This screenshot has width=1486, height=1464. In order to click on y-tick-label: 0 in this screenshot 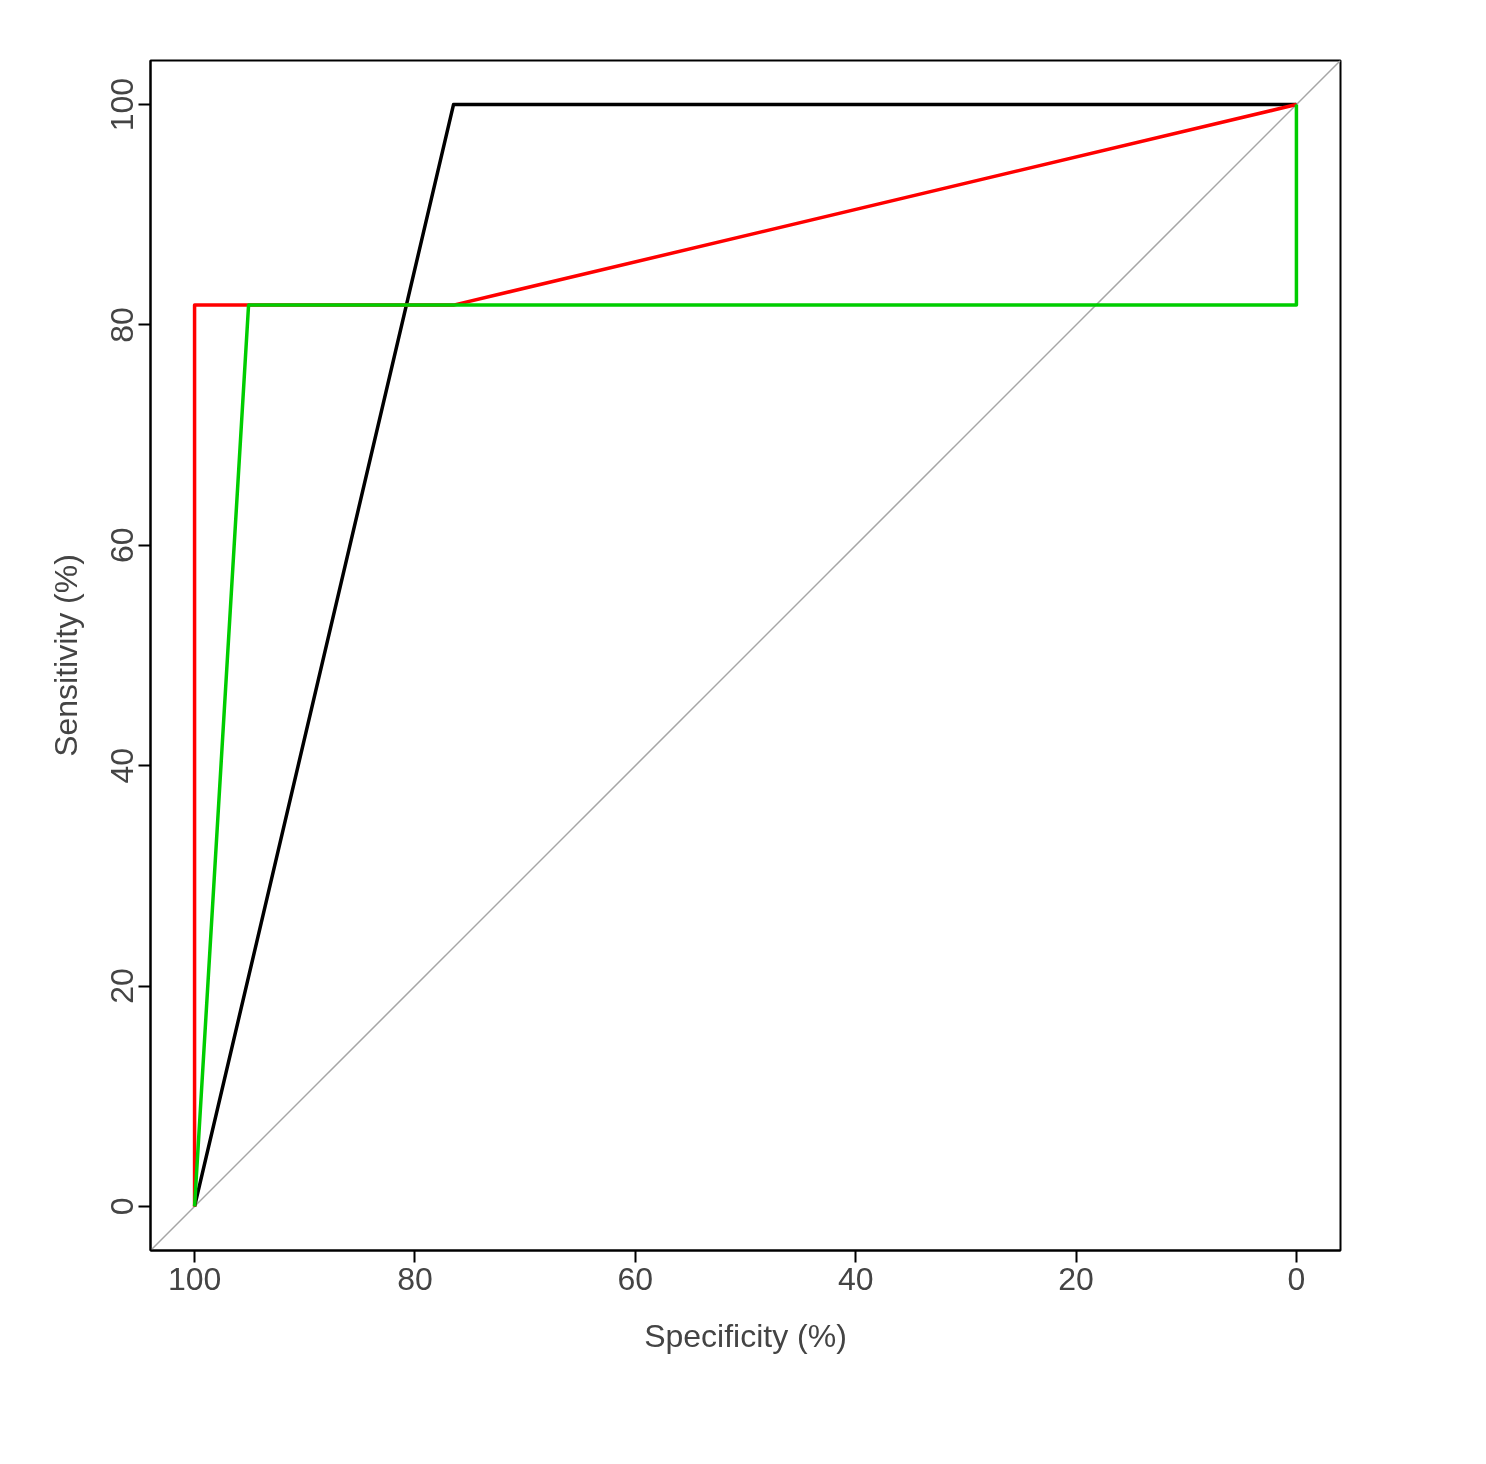, I will do `click(122, 1206)`.